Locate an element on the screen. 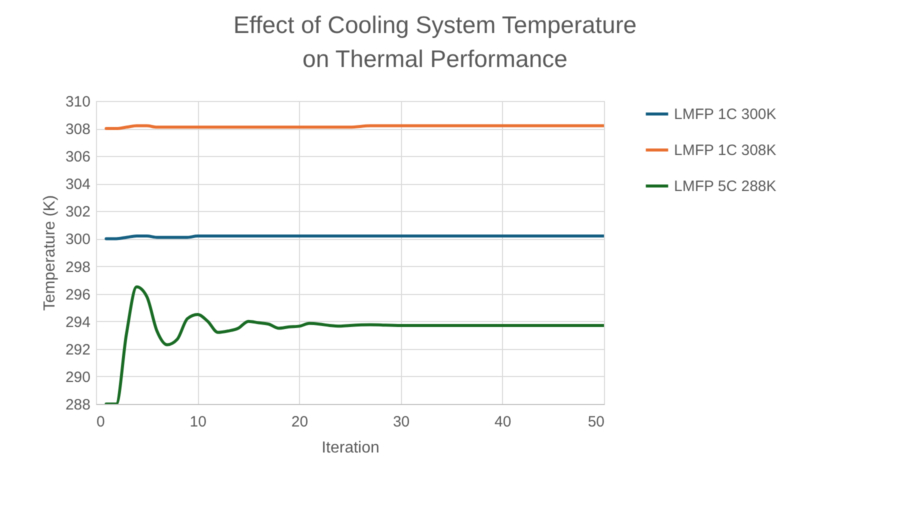 The height and width of the screenshot is (531, 902). x-tick-label: 20 is located at coordinates (299, 422).